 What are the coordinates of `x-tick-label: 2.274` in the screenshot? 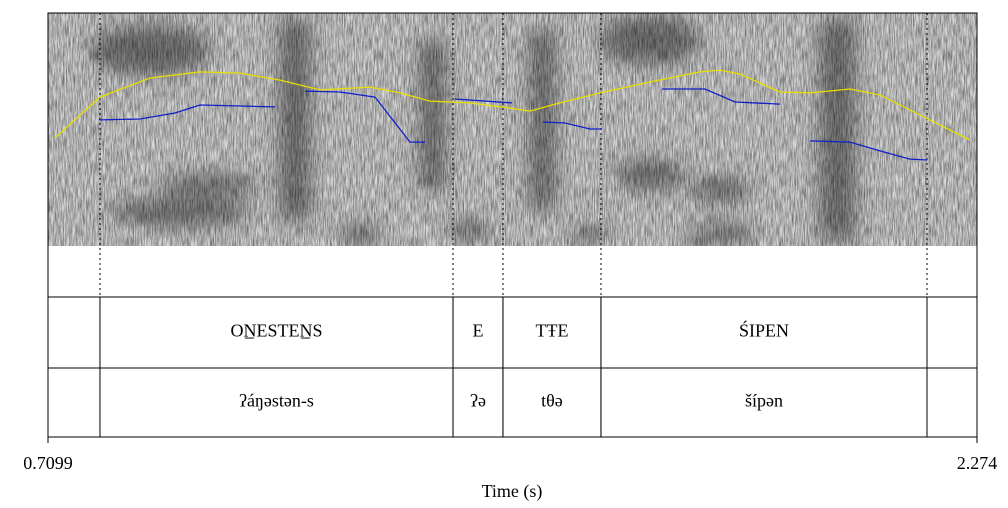 It's located at (977, 463).